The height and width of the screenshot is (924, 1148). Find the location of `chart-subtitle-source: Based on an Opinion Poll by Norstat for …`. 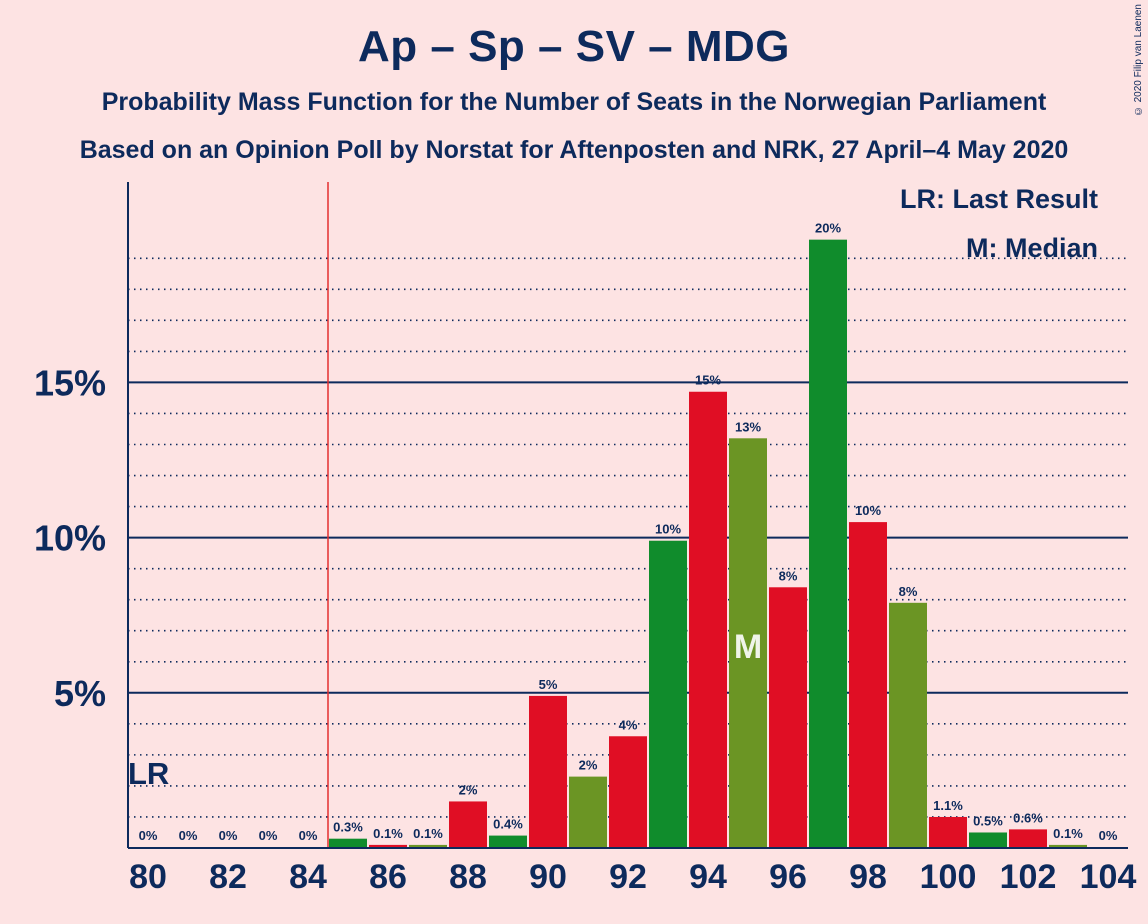

chart-subtitle-source: Based on an Opinion Poll by Norstat for … is located at coordinates (574, 150).